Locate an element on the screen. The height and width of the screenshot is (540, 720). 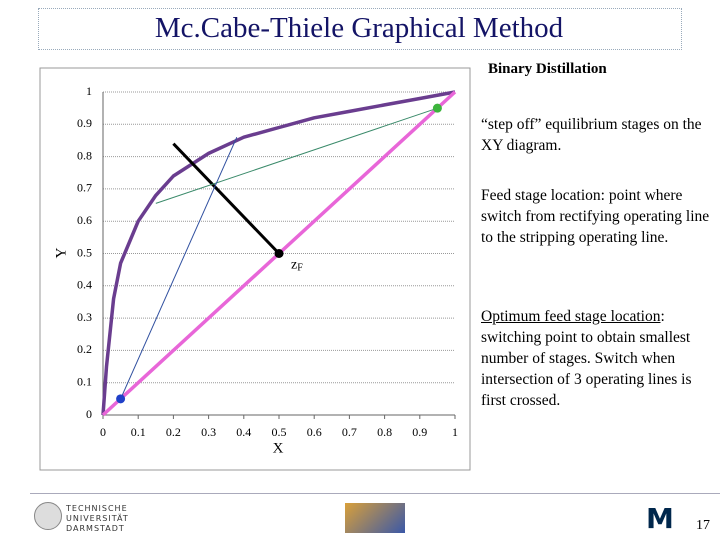
annotation-sub: F is located at coordinates (300, 268).